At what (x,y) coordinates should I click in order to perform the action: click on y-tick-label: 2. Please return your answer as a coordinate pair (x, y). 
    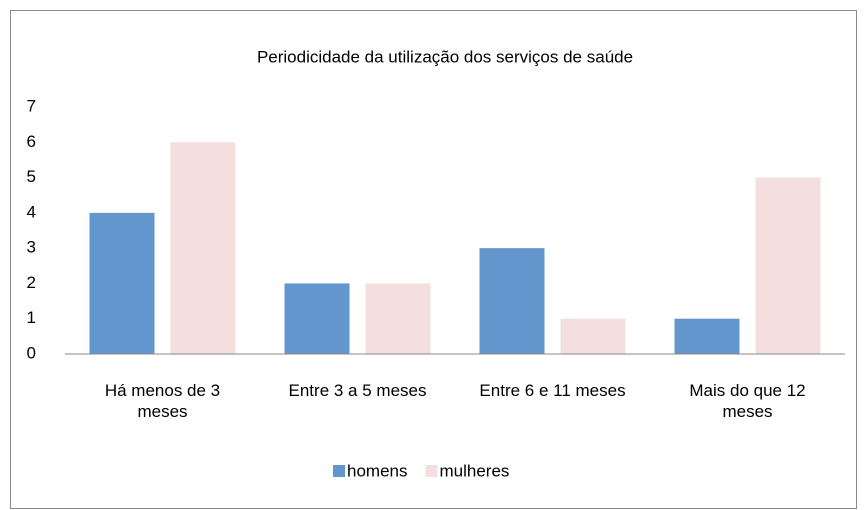
    Looking at the image, I should click on (31, 282).